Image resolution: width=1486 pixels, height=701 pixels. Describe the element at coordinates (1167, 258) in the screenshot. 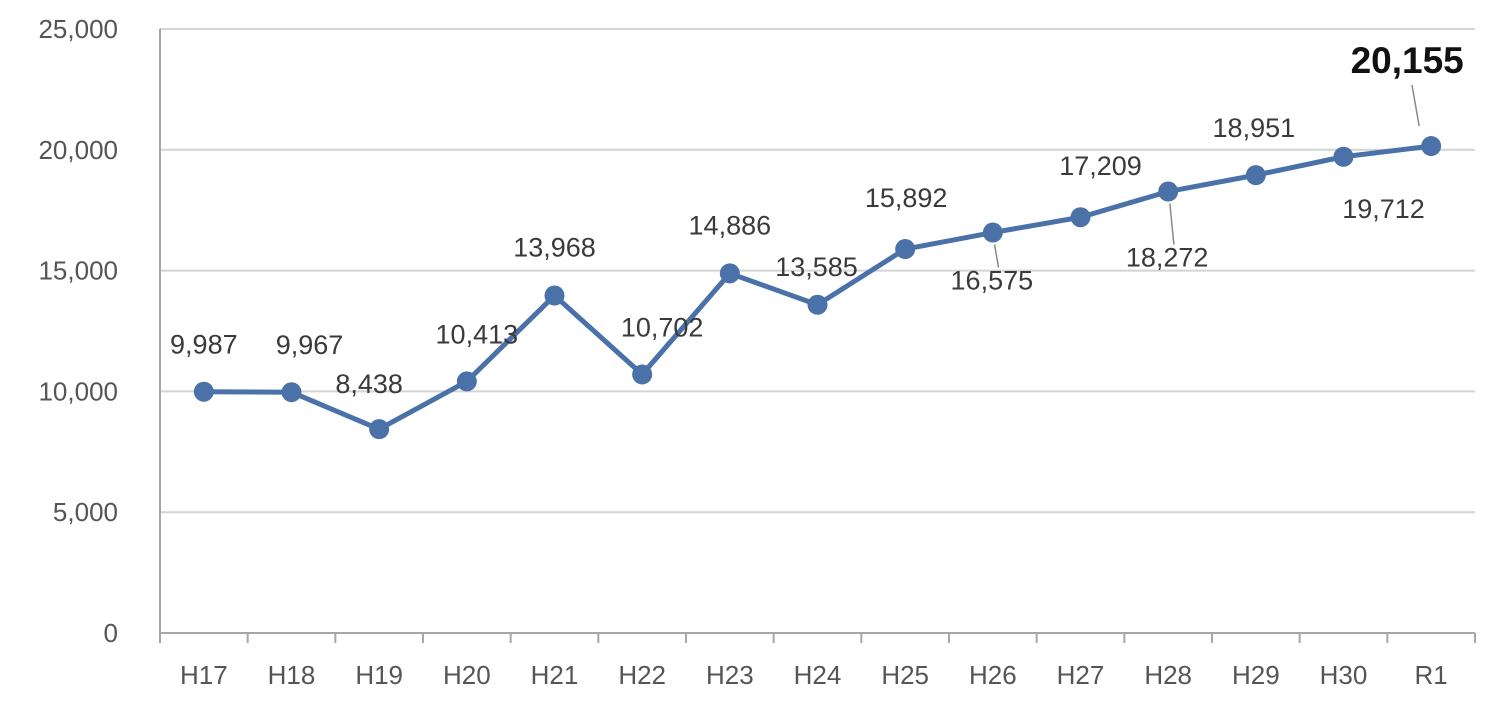

I see `data-label: 18,272` at that location.